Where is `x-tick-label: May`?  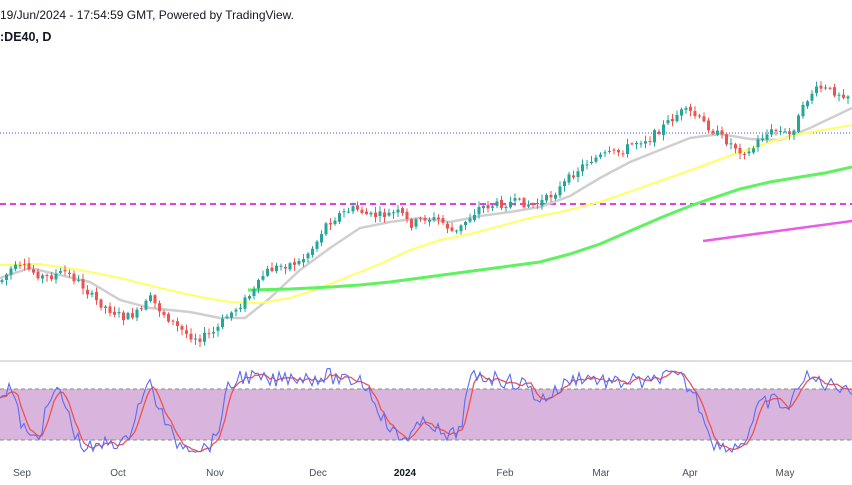 x-tick-label: May is located at coordinates (785, 473).